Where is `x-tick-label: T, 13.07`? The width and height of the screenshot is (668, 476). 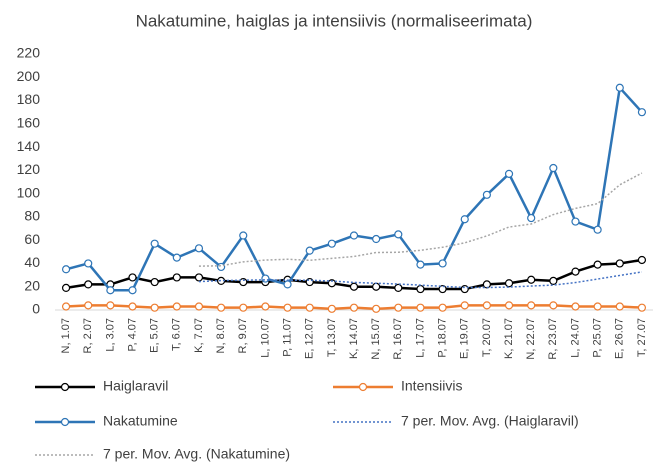 x-tick-label: T, 13.07 is located at coordinates (332, 337).